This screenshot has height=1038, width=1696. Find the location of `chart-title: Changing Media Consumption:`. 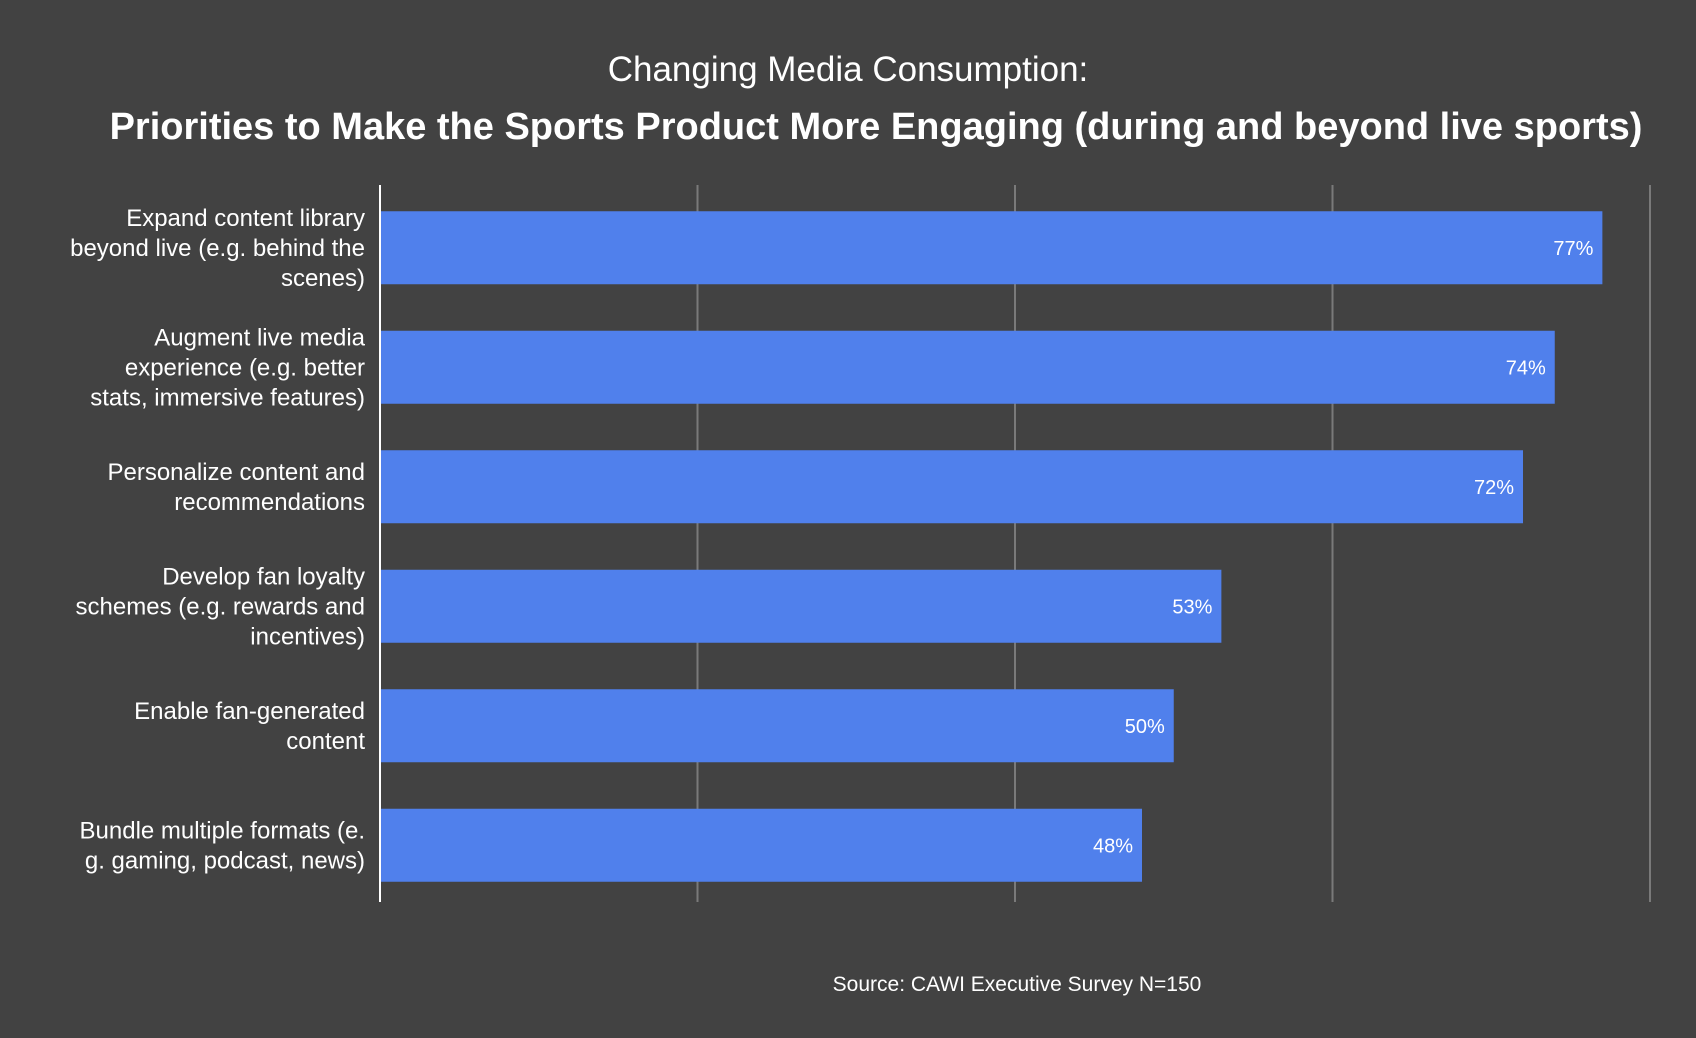

chart-title: Changing Media Consumption: is located at coordinates (848, 69).